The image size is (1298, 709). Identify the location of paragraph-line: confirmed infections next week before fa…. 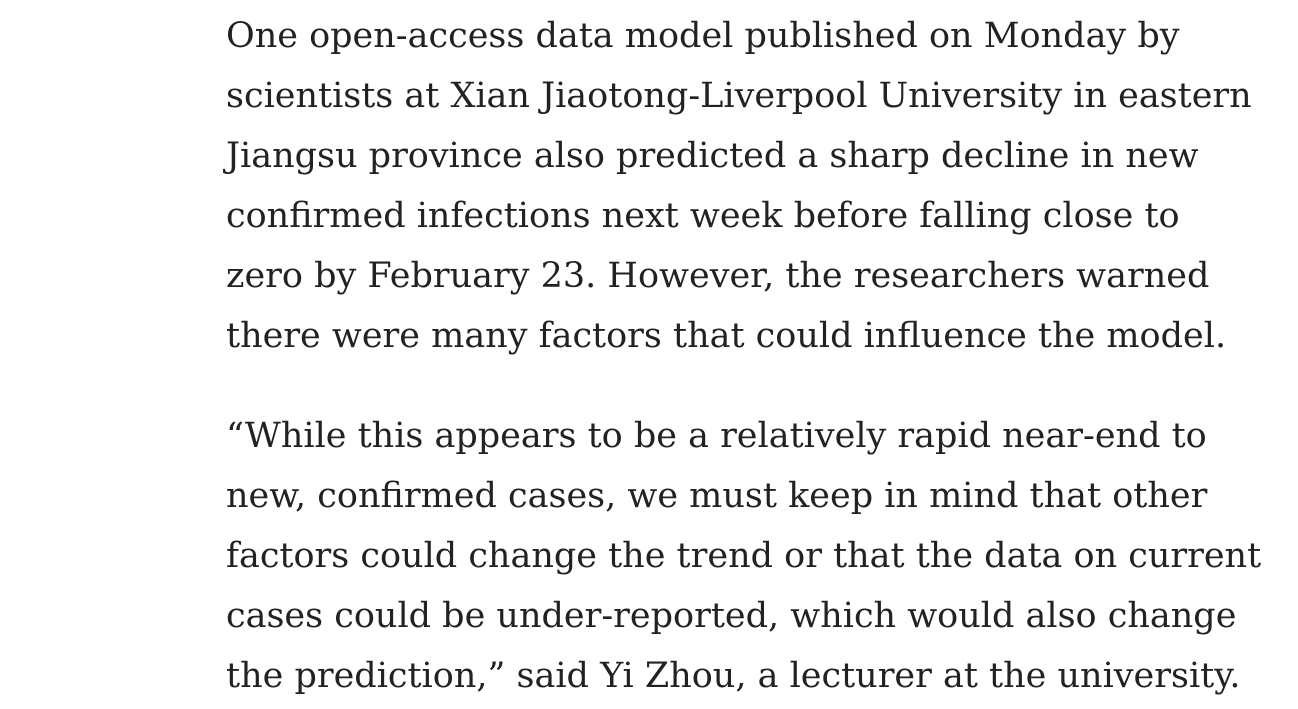
(703, 216).